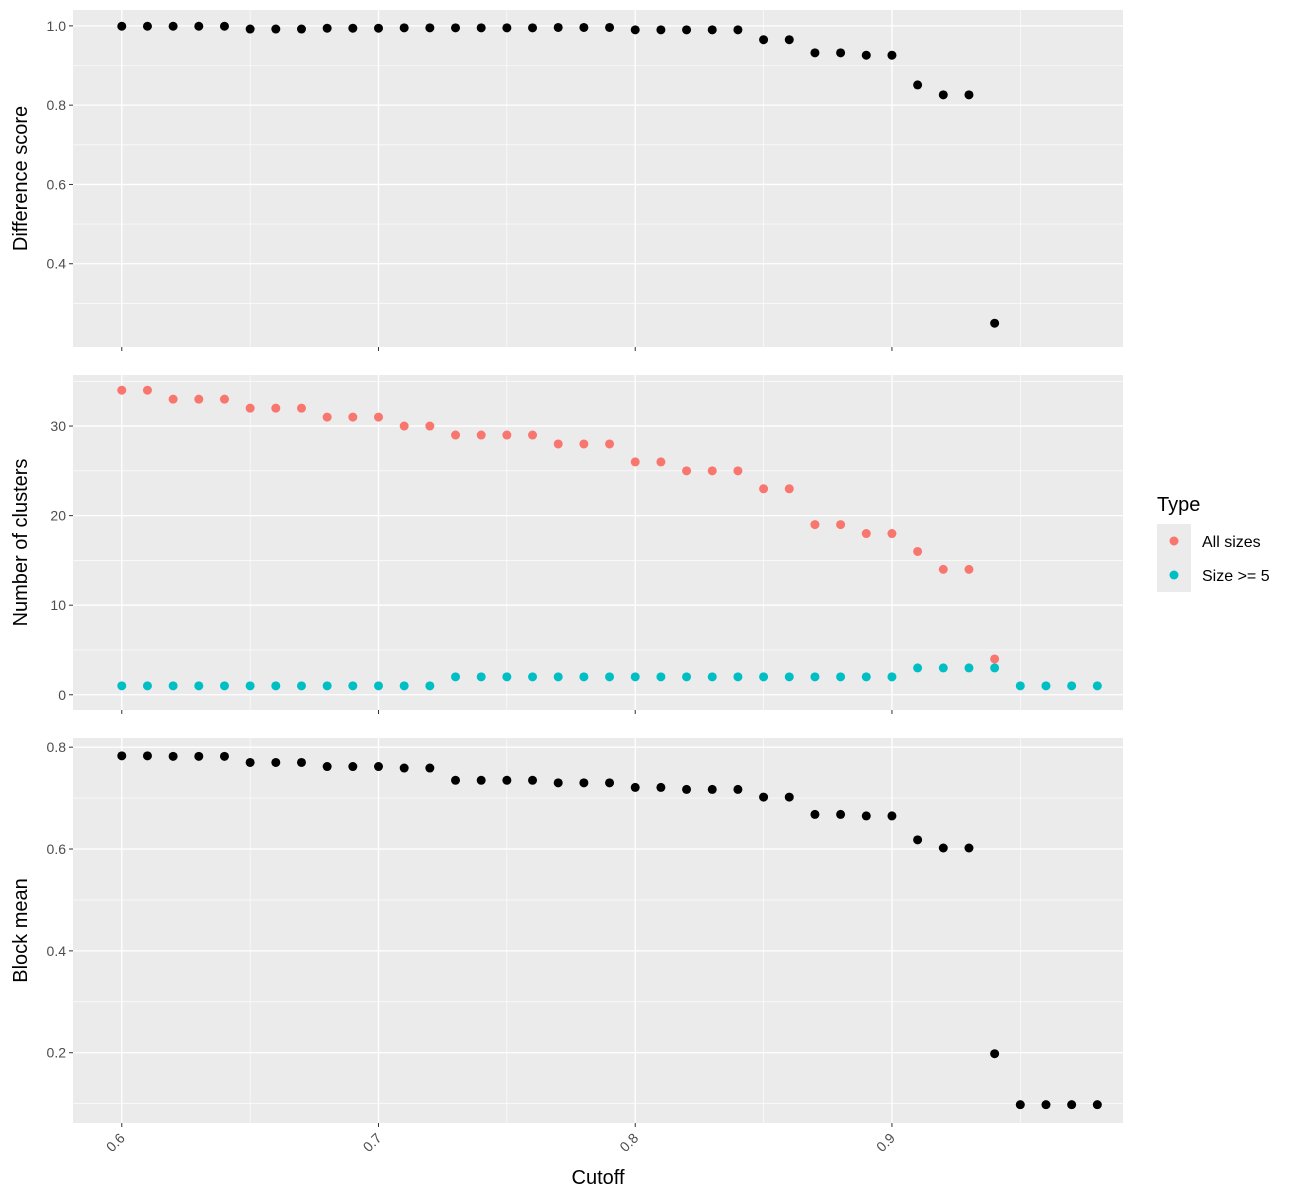 The image size is (1300, 1200). Describe the element at coordinates (57, 26) in the screenshot. I see `y-tick-label: 1.0` at that location.